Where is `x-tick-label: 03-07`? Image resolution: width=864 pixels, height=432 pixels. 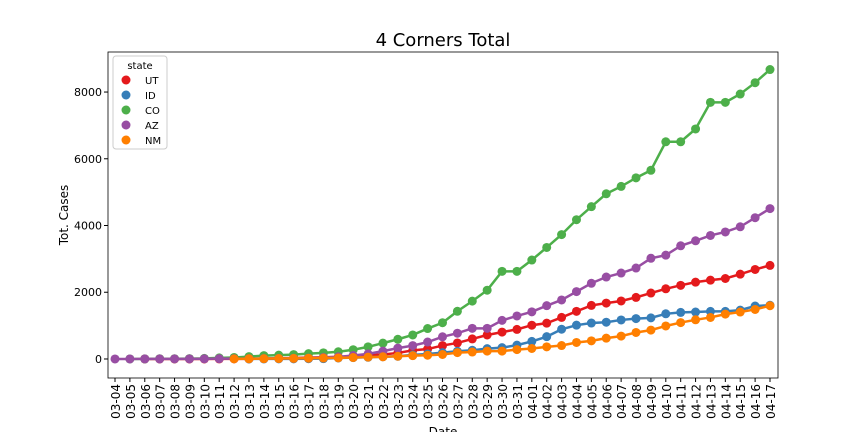
x-tick-label: 03-07 is located at coordinates (161, 401).